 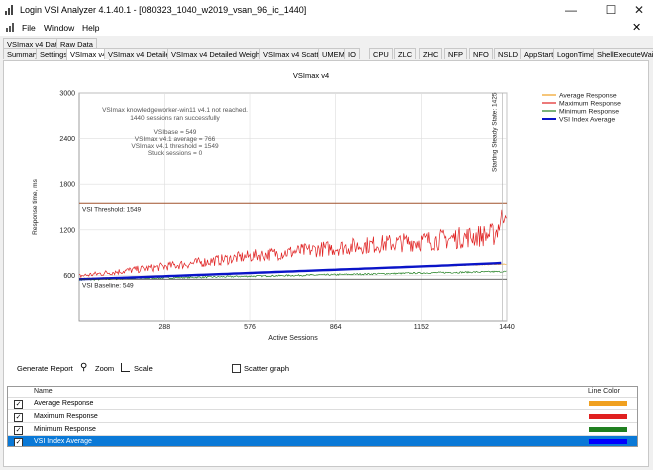 I want to click on tab-cpu: CPU, so click(x=381, y=53).